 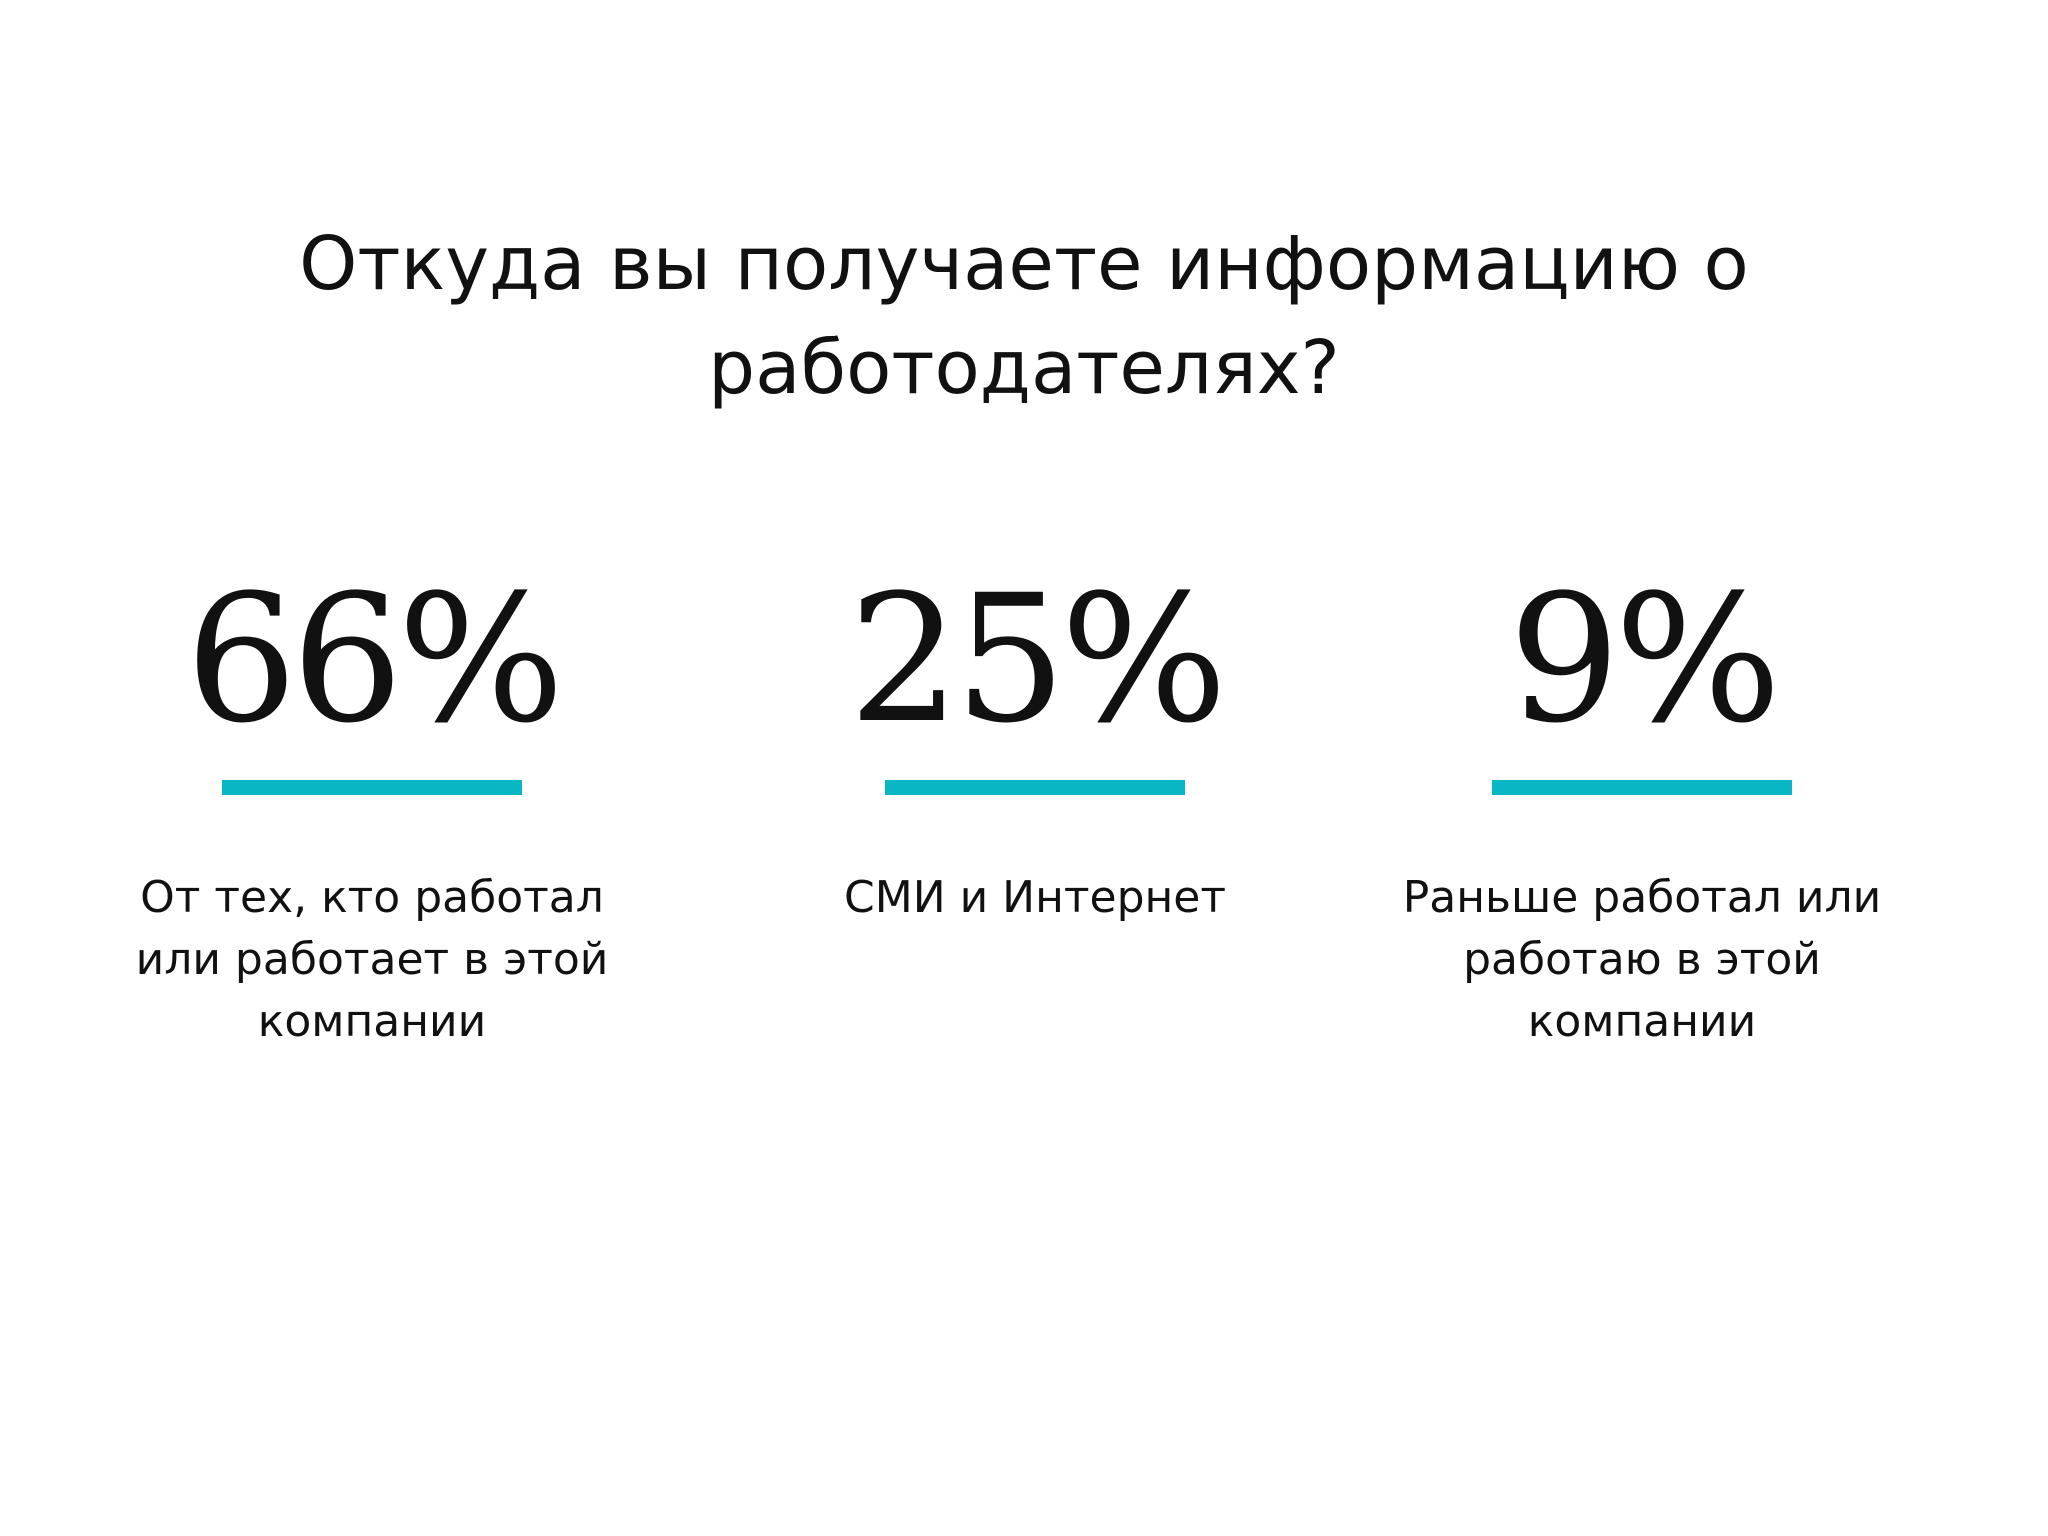 What do you see at coordinates (1642, 897) in the screenshot?
I see `stat-label-line: Раньше работал или` at bounding box center [1642, 897].